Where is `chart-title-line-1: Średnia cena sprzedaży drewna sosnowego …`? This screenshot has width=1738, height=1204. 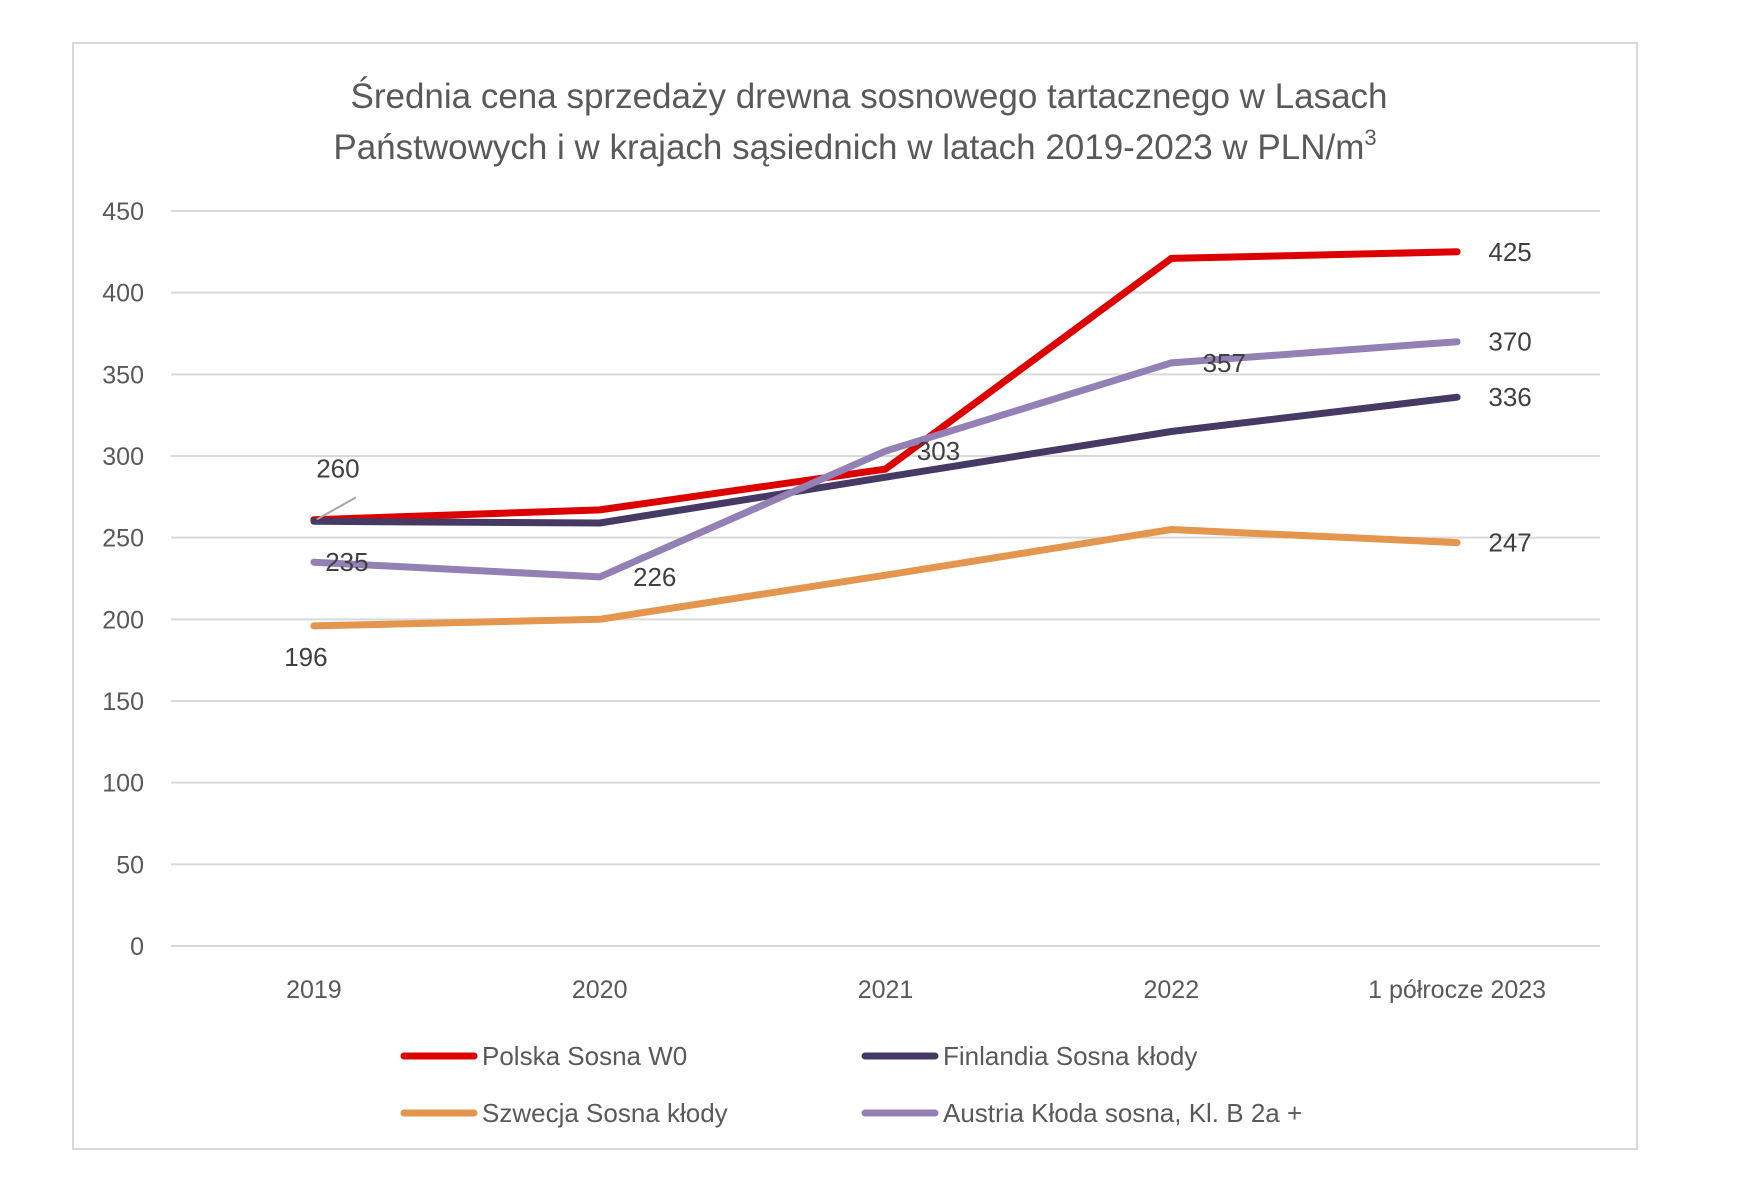
chart-title-line-1: Średnia cena sprzedaży drewna sosnowego … is located at coordinates (868, 96).